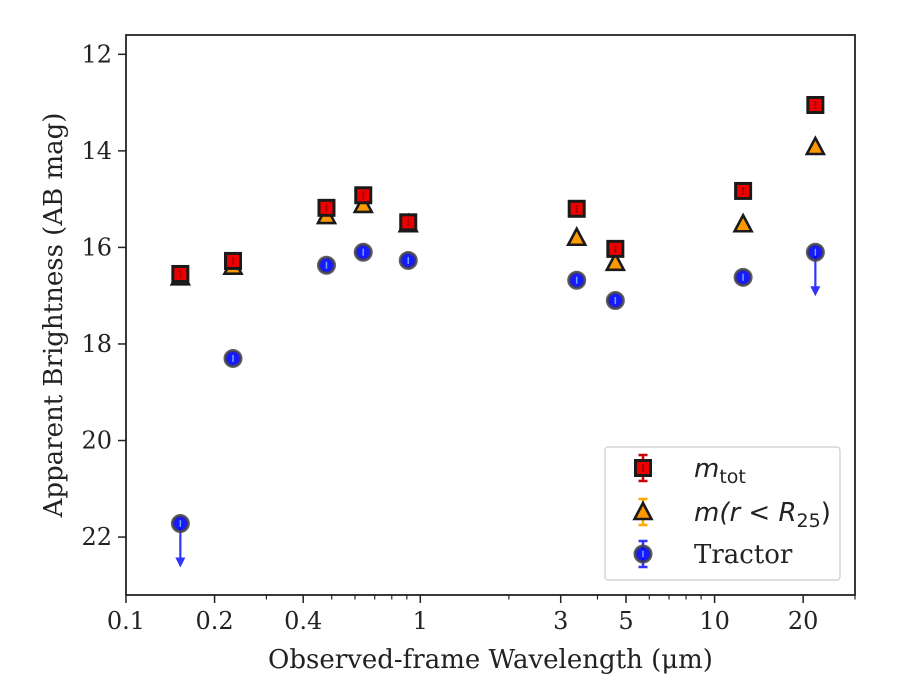 This screenshot has width=900, height=700. Describe the element at coordinates (762, 515) in the screenshot. I see `legend-label: m(r < R25)` at that location.